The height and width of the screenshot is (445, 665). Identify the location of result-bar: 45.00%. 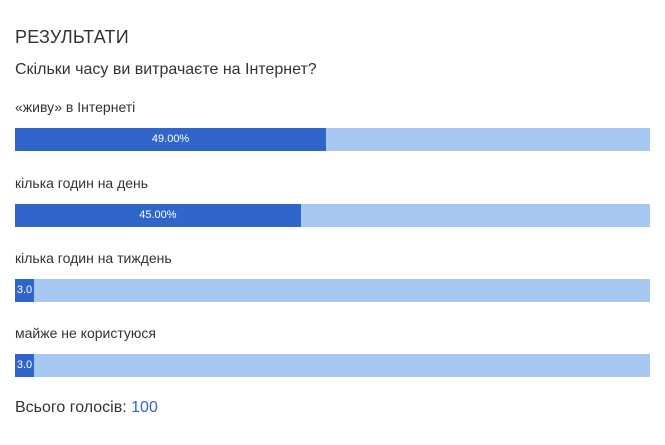
(332, 215).